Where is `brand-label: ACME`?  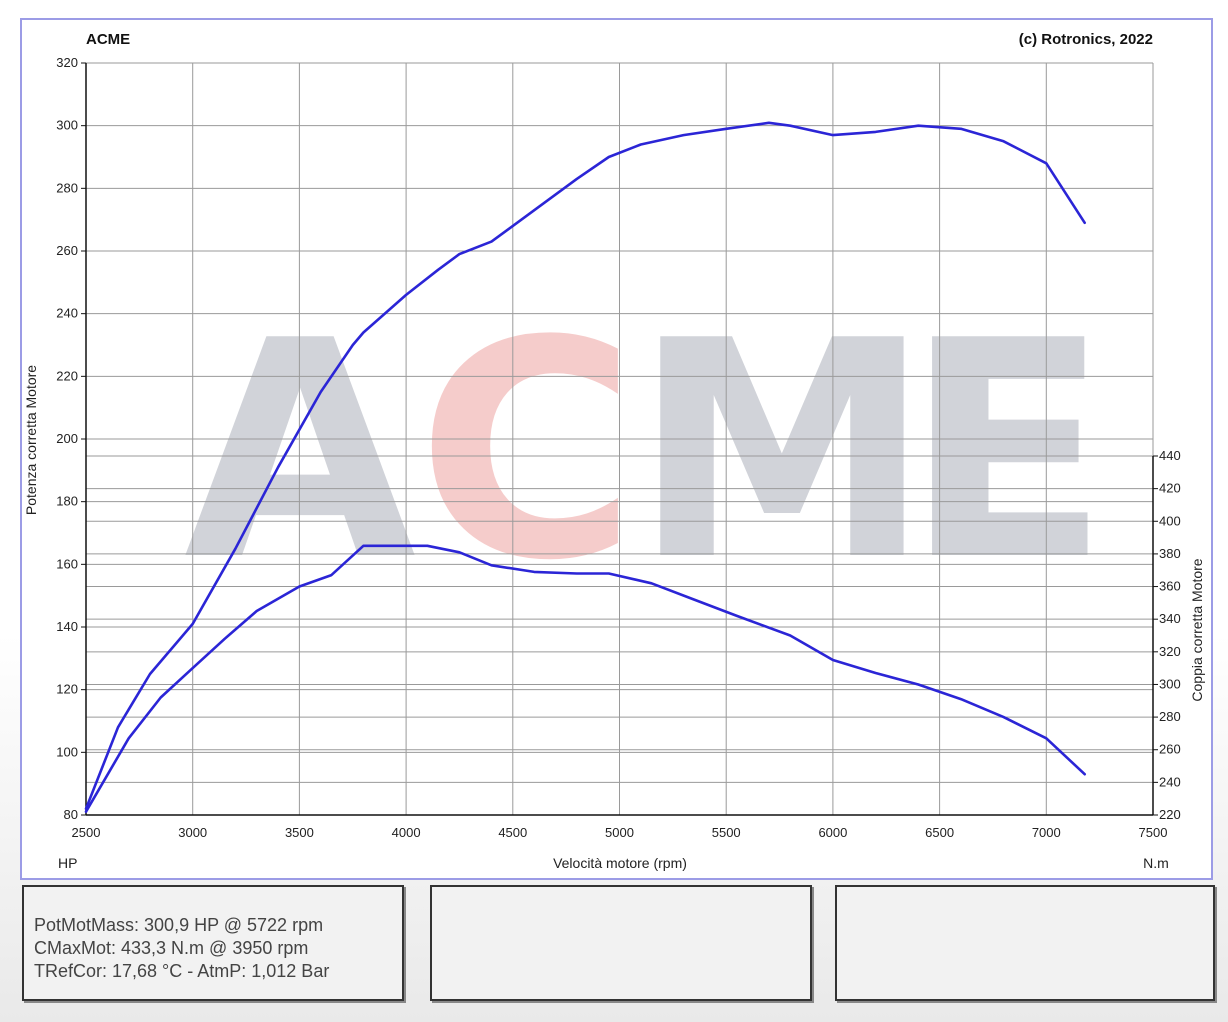
brand-label: ACME is located at coordinates (108, 39).